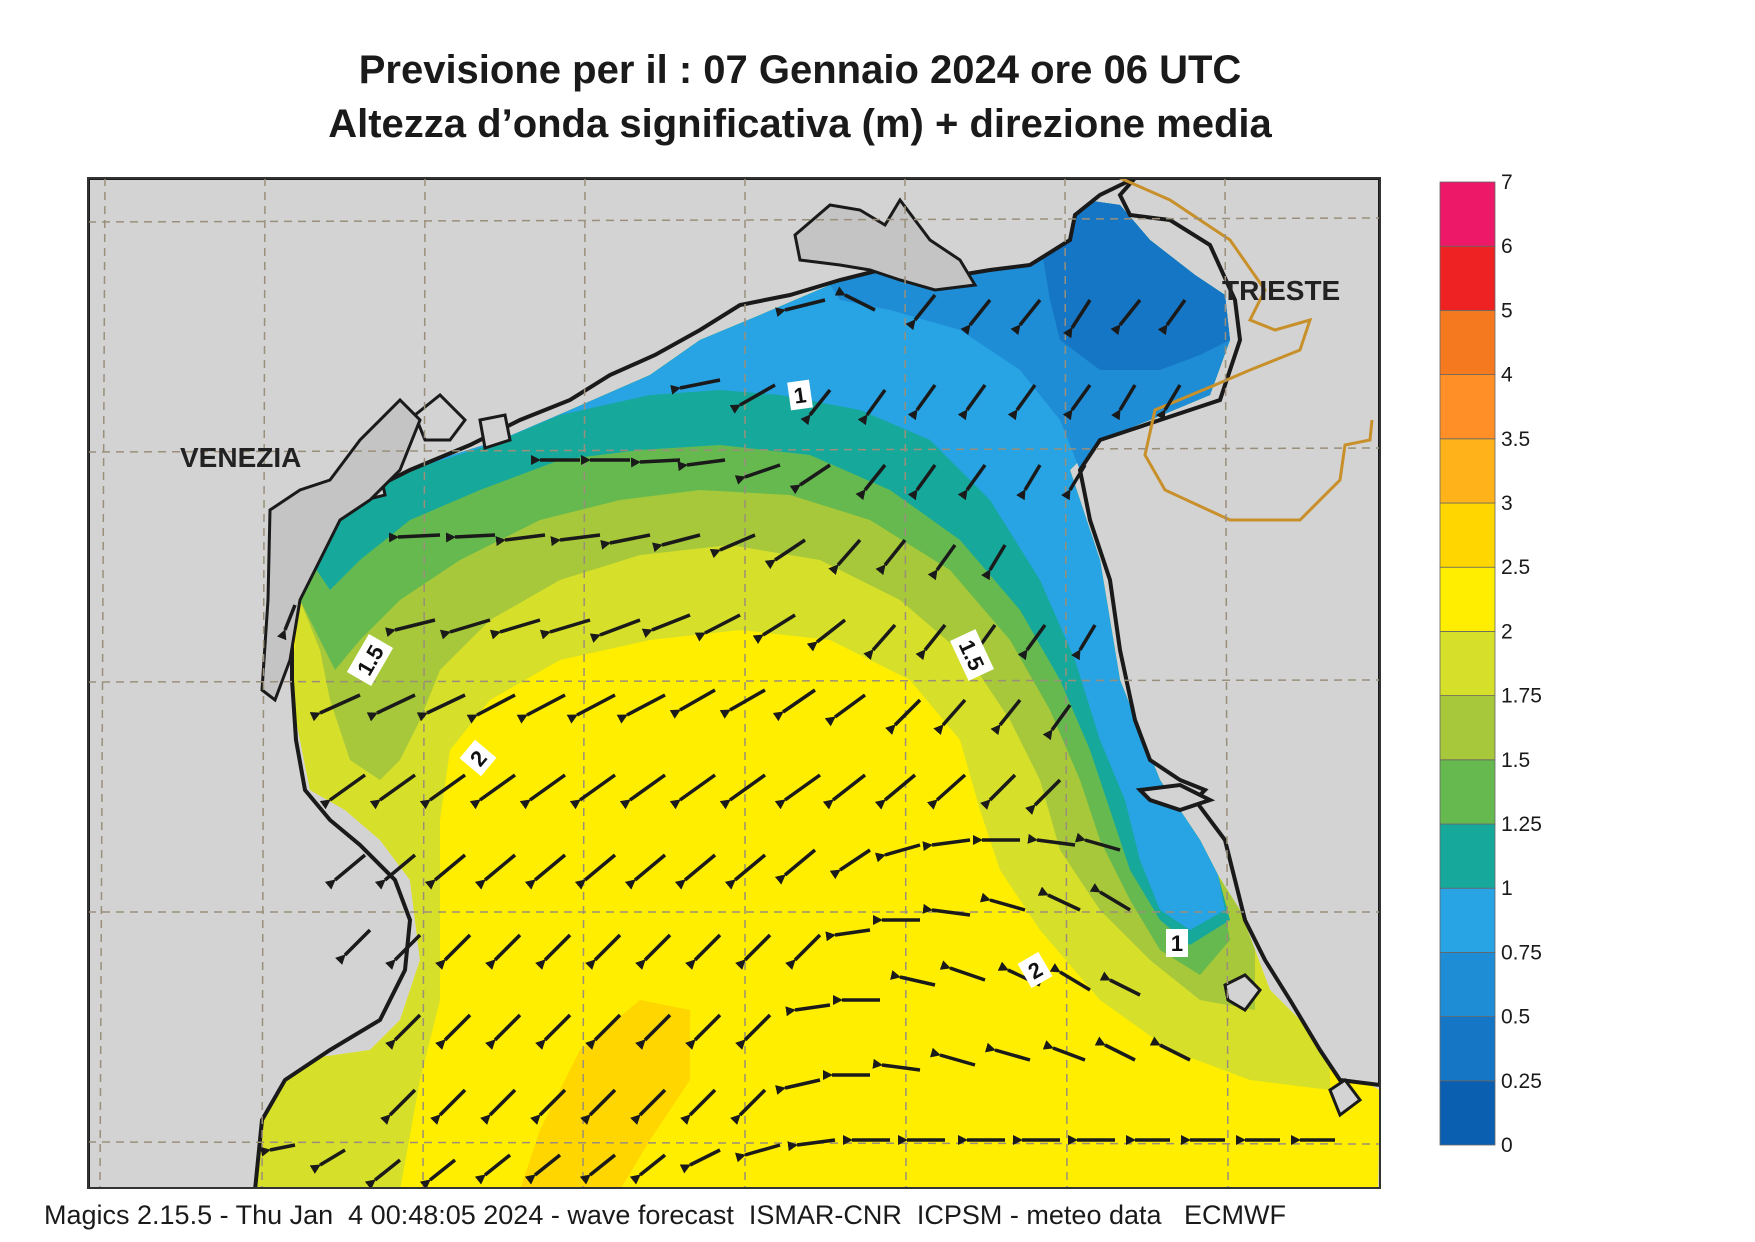 The height and width of the screenshot is (1242, 1755). What do you see at coordinates (1281, 290) in the screenshot?
I see `city-label-trieste: TRIESTE` at bounding box center [1281, 290].